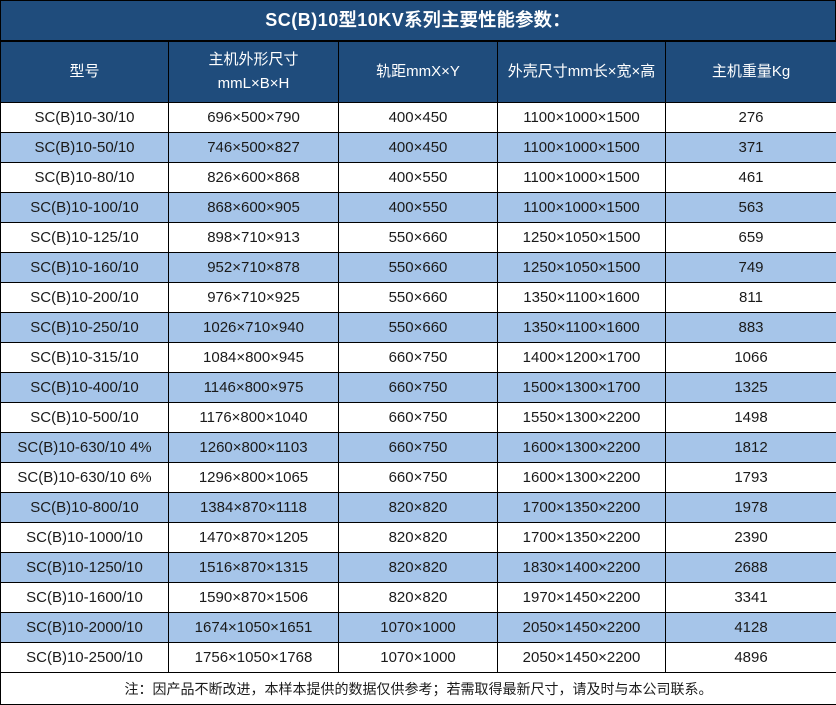 Image resolution: width=836 pixels, height=705 pixels. I want to click on table-cell: SC(B)10-80/10, so click(84, 177).